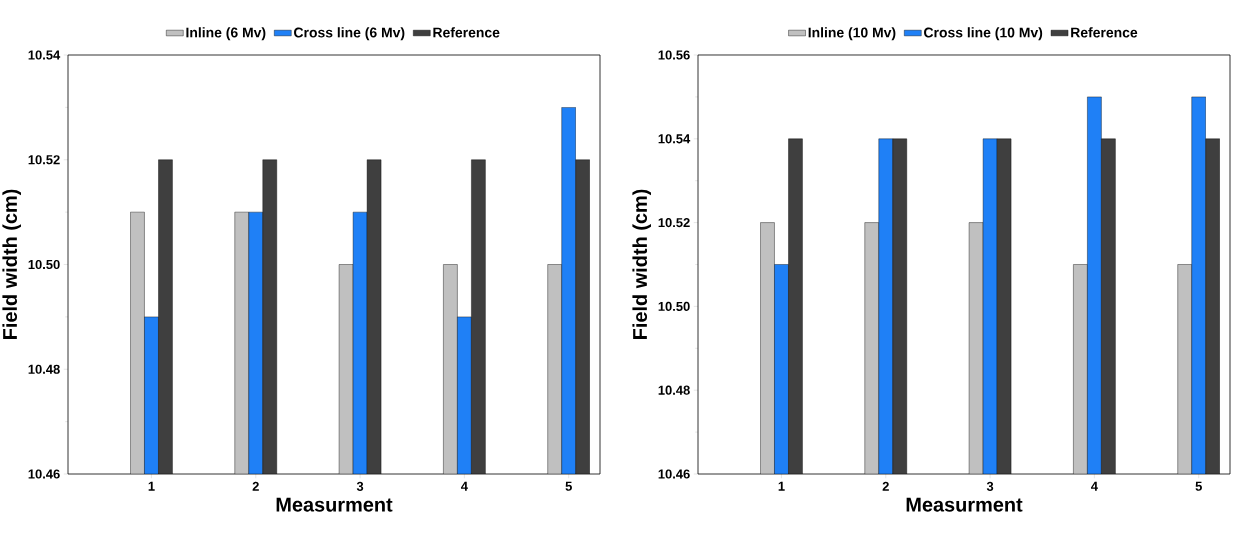 Image resolution: width=1239 pixels, height=542 pixels. What do you see at coordinates (226, 34) in the screenshot?
I see `legend-label: Inline (6 Mv)` at bounding box center [226, 34].